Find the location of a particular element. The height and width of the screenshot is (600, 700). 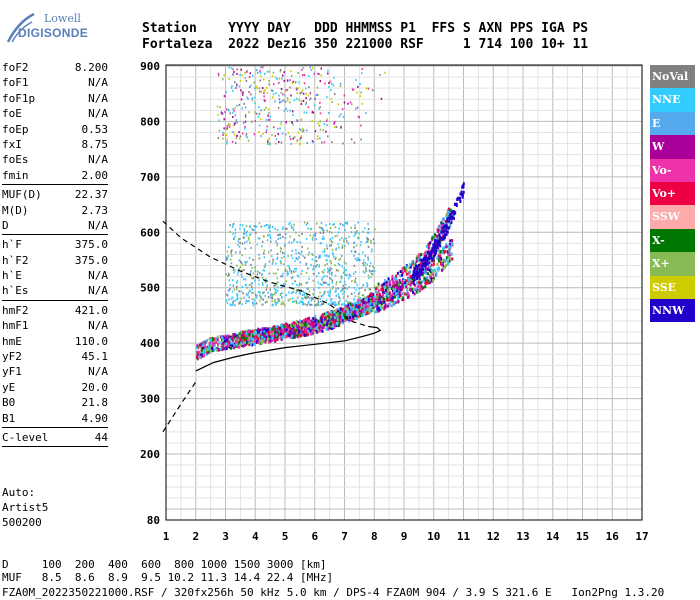

param-row: h`E N/A is located at coordinates (55, 275).